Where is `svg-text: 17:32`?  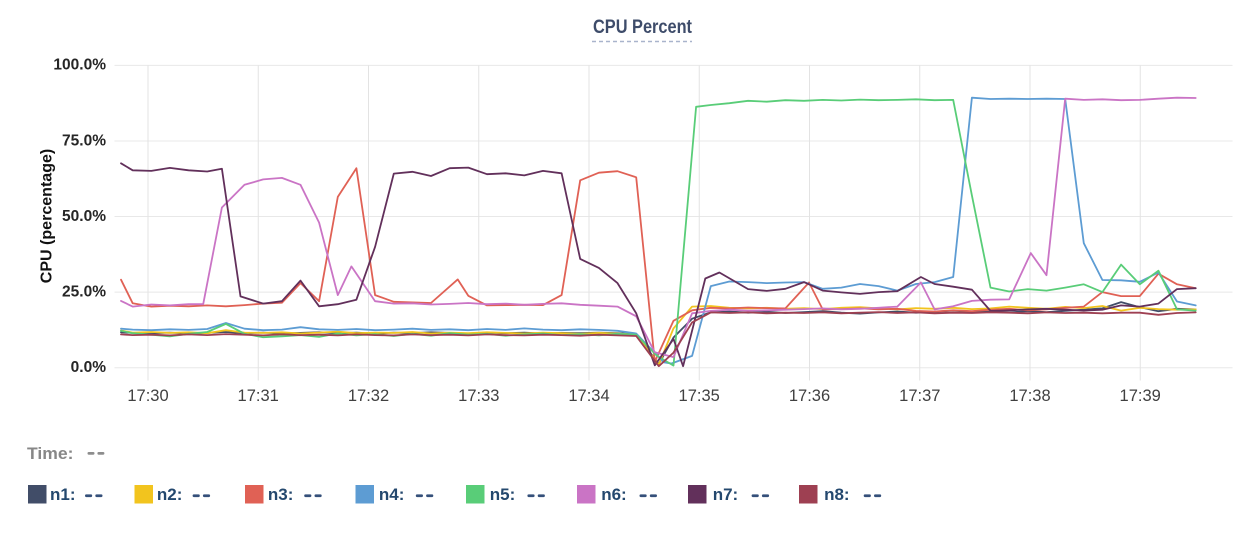 svg-text: 17:32 is located at coordinates (368, 396).